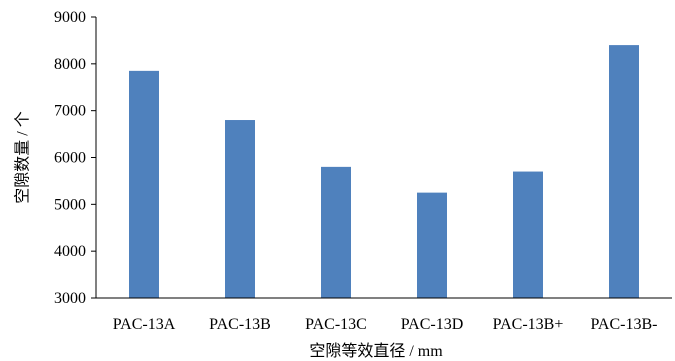  I want to click on x-tick-label: PAC-13C, so click(336, 324).